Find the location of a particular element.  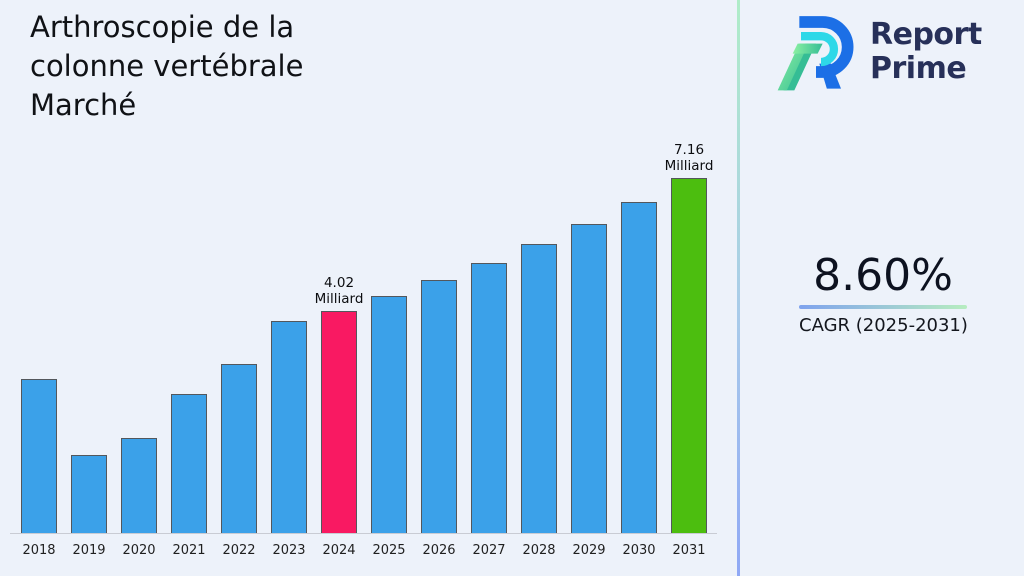

bar-group-2029 is located at coordinates (589, 379).